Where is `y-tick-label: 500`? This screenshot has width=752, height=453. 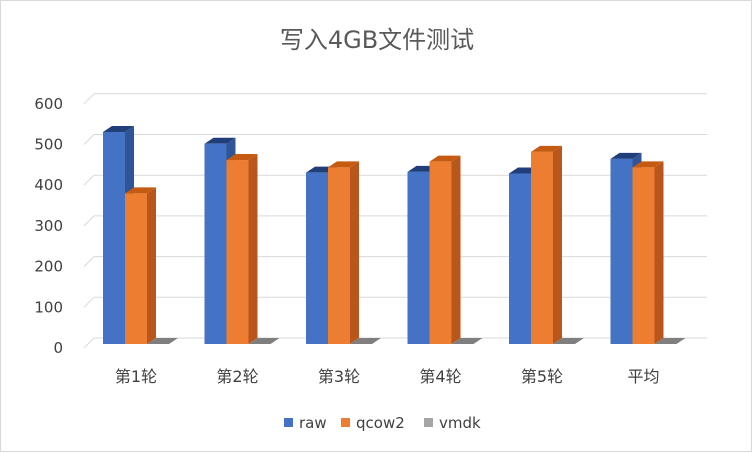 y-tick-label: 500 is located at coordinates (48, 145).